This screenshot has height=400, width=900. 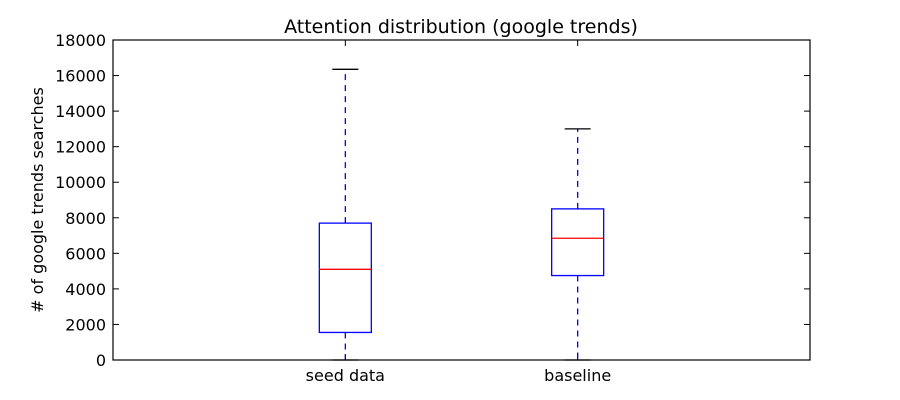 What do you see at coordinates (577, 375) in the screenshot?
I see `x-category-label: baseline` at bounding box center [577, 375].